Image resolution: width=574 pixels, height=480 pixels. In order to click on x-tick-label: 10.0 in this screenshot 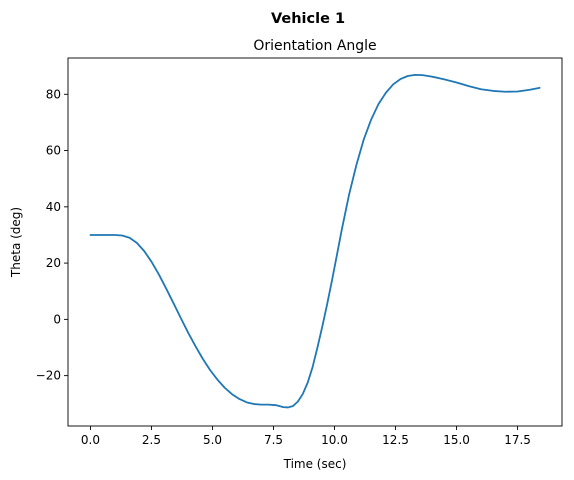, I will do `click(334, 440)`.